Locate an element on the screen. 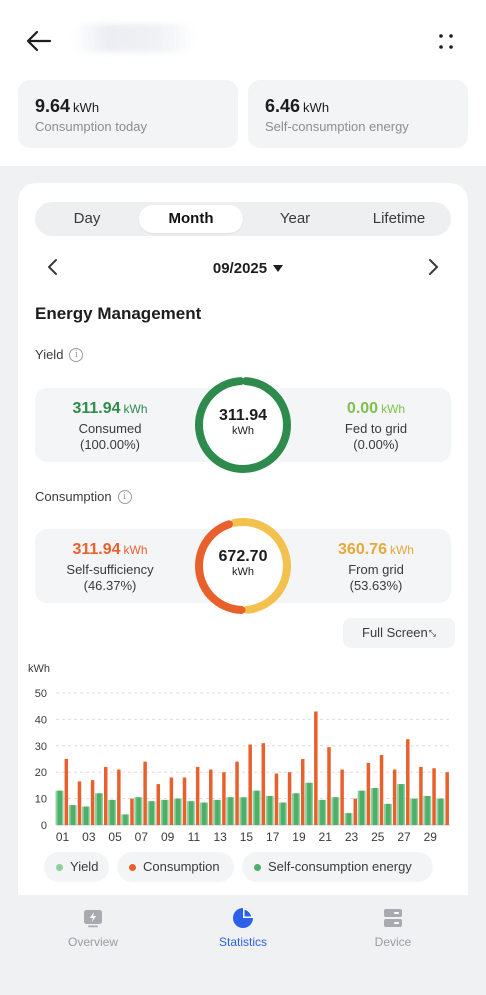  y-tick-label: 50 is located at coordinates (41, 694).